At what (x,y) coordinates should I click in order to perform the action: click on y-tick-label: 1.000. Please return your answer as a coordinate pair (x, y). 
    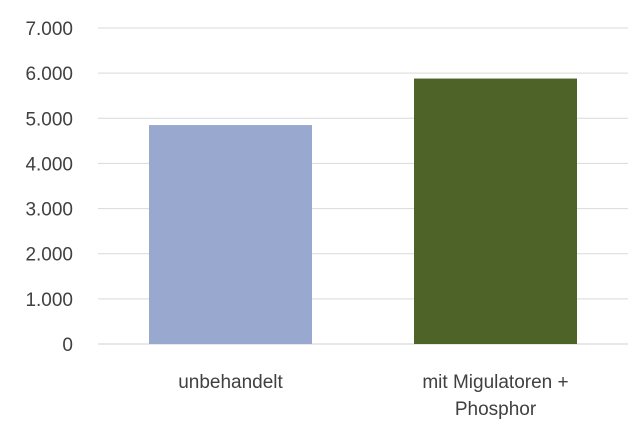
    Looking at the image, I should click on (49, 300).